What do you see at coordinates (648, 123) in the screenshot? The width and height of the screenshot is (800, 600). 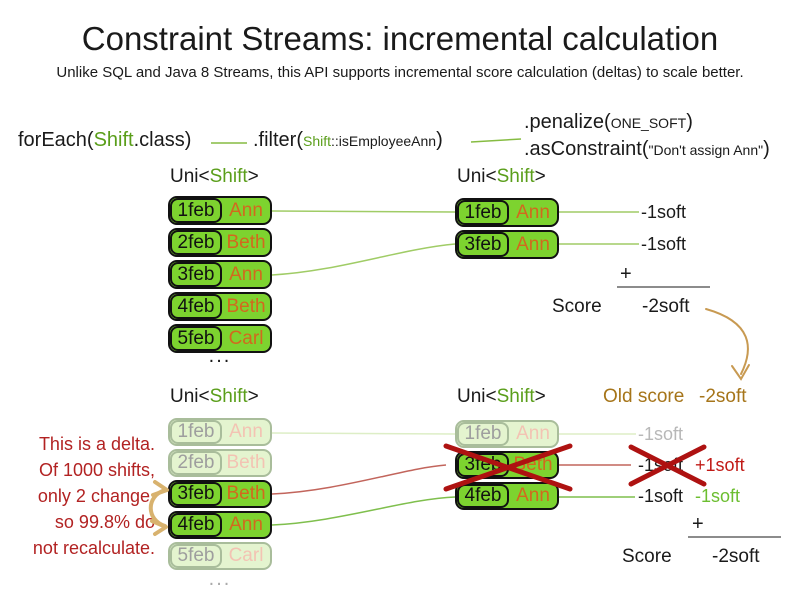 I see `code-arg: ONE_SOFT` at bounding box center [648, 123].